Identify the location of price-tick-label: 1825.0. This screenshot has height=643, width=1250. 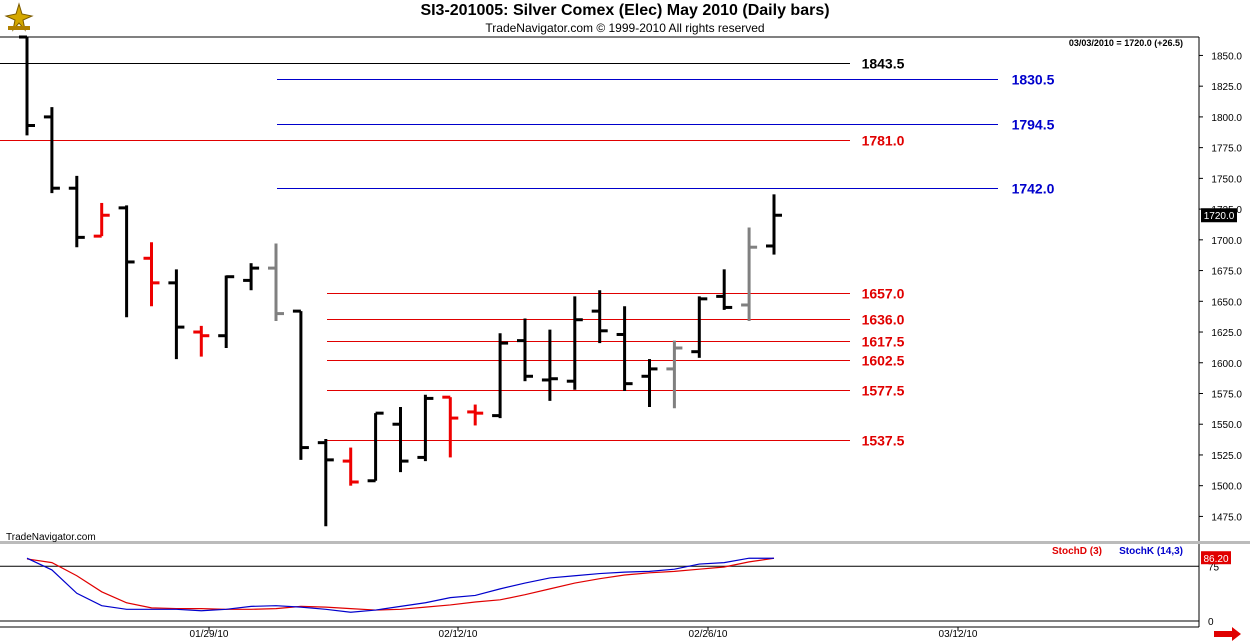
(1226, 87).